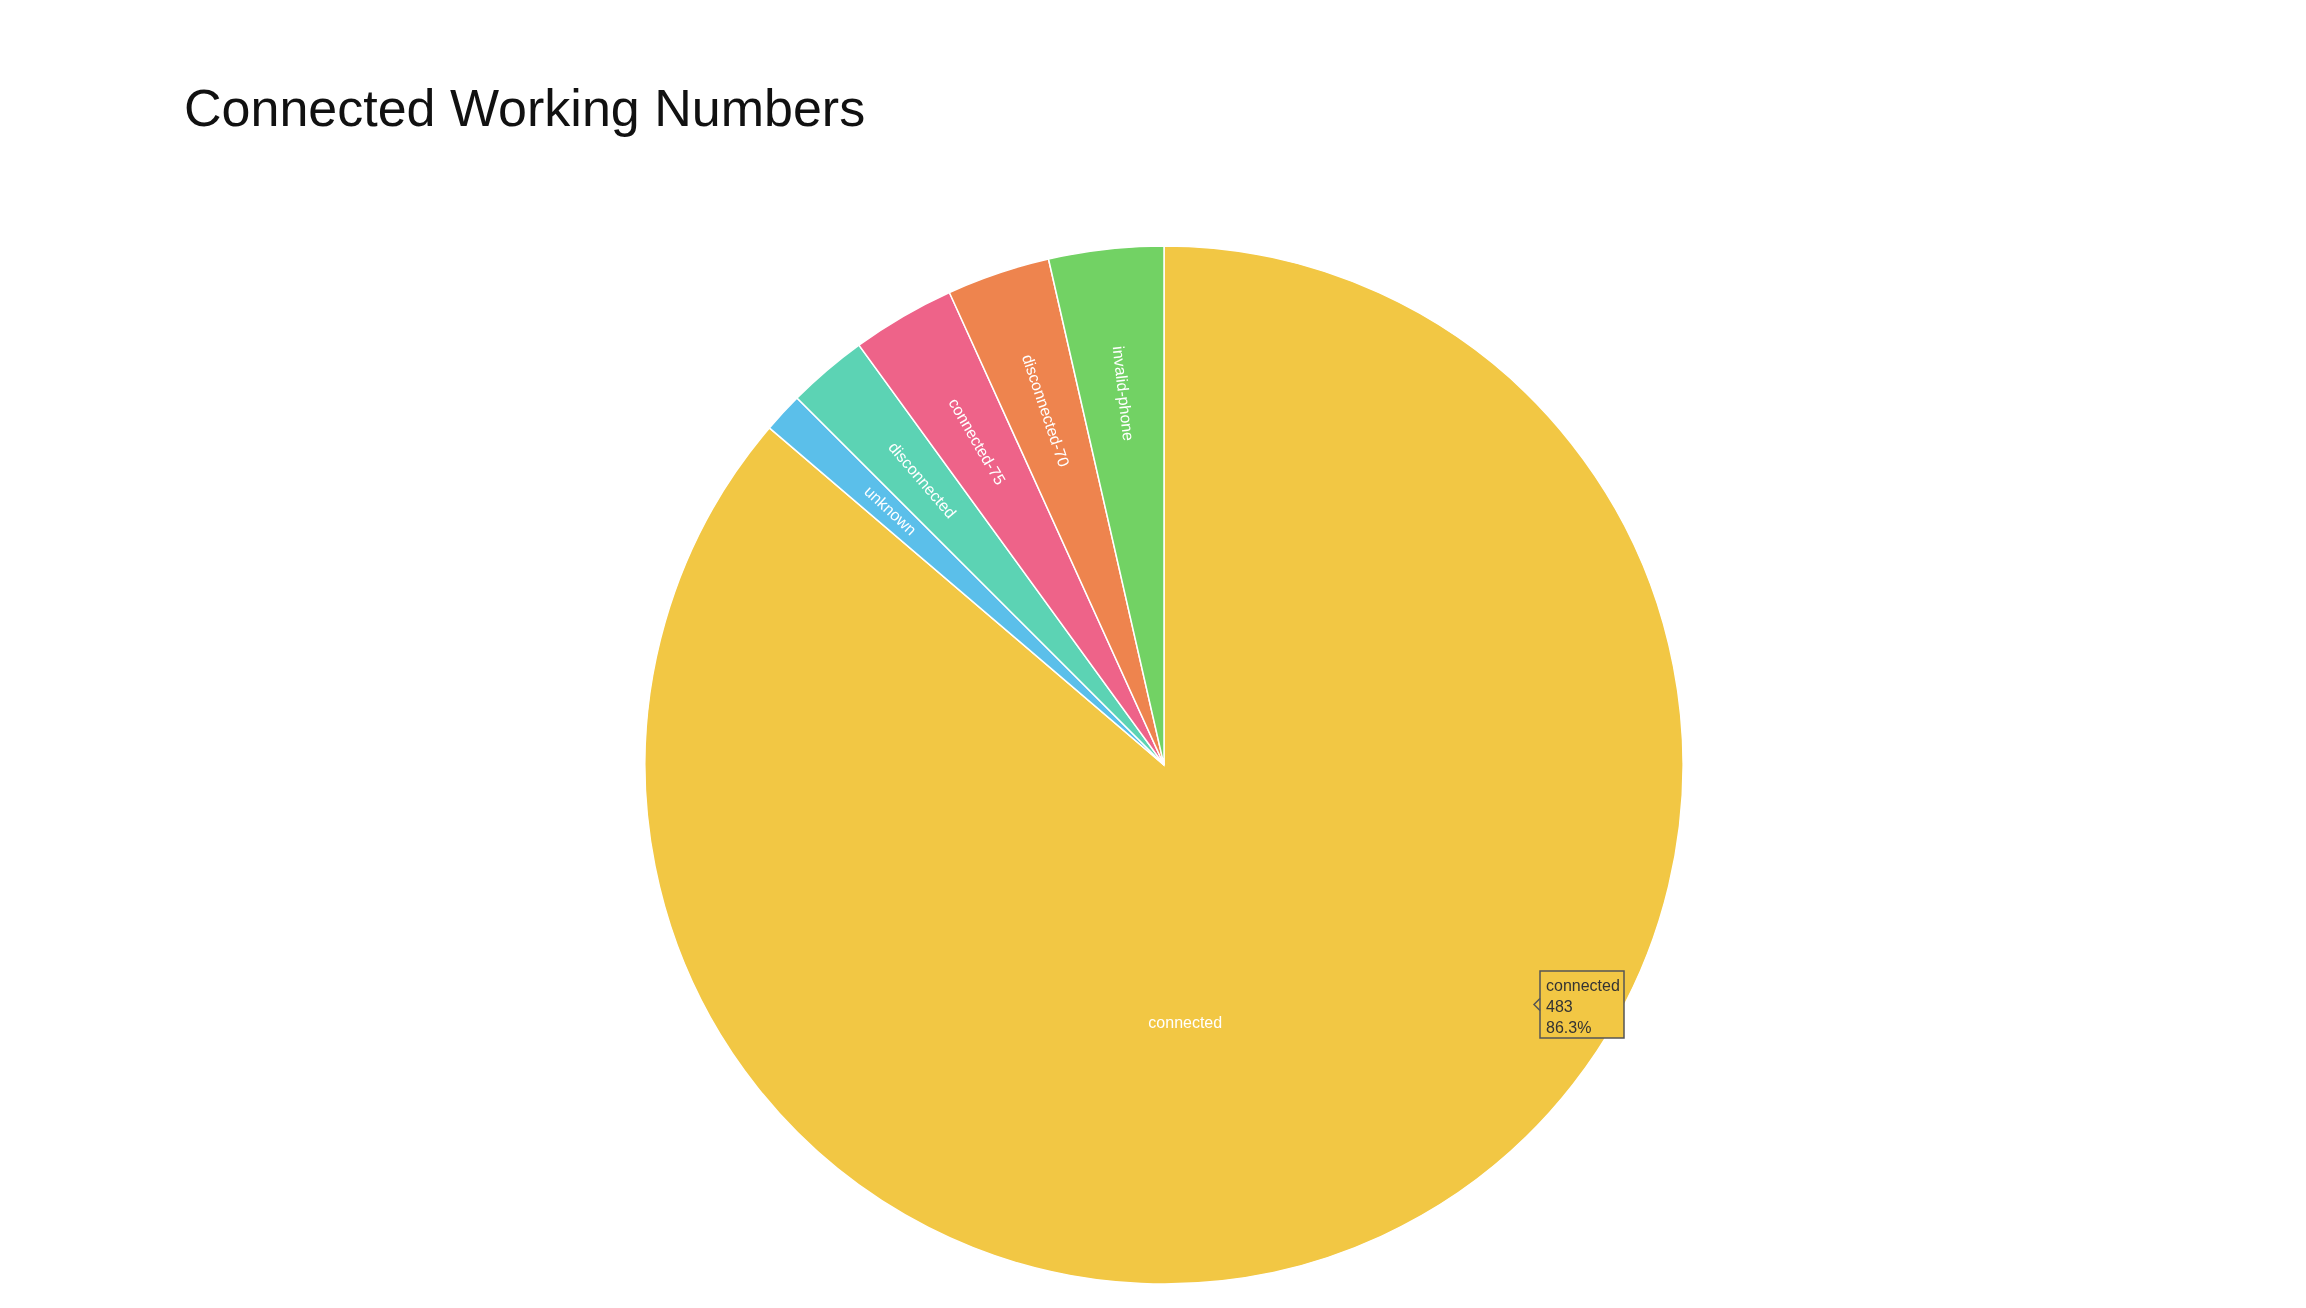  I want to click on data-label: 483 86.3%, so click(1569, 1017).